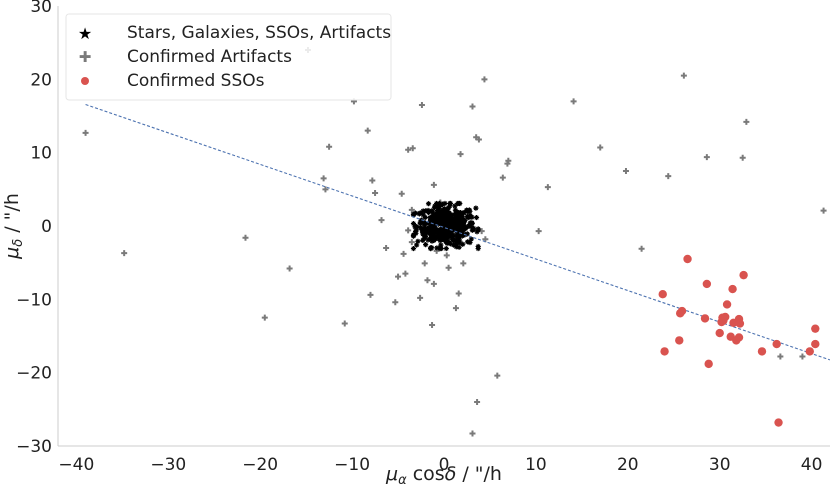  I want to click on x-tick-label: 10, so click(536, 465).